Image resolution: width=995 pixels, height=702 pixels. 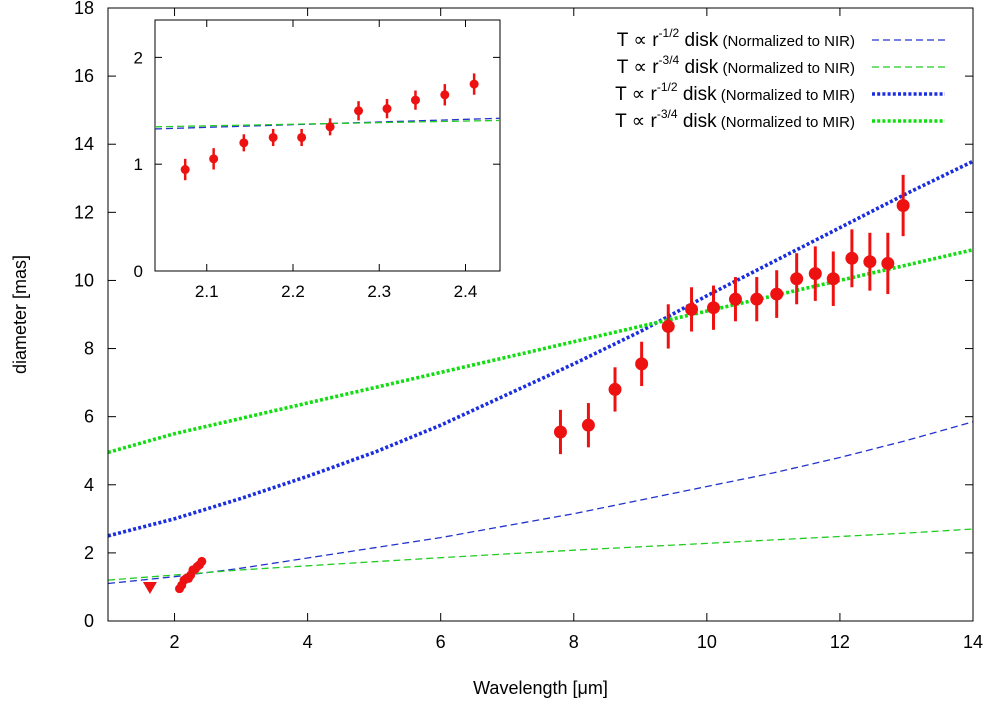 I want to click on inset-series-line, so click(x=327, y=123).